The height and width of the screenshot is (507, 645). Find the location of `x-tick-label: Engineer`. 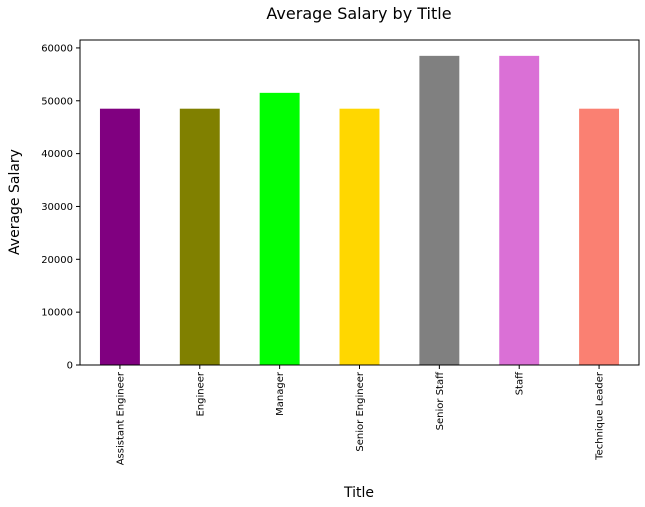

x-tick-label: Engineer is located at coordinates (200, 393).